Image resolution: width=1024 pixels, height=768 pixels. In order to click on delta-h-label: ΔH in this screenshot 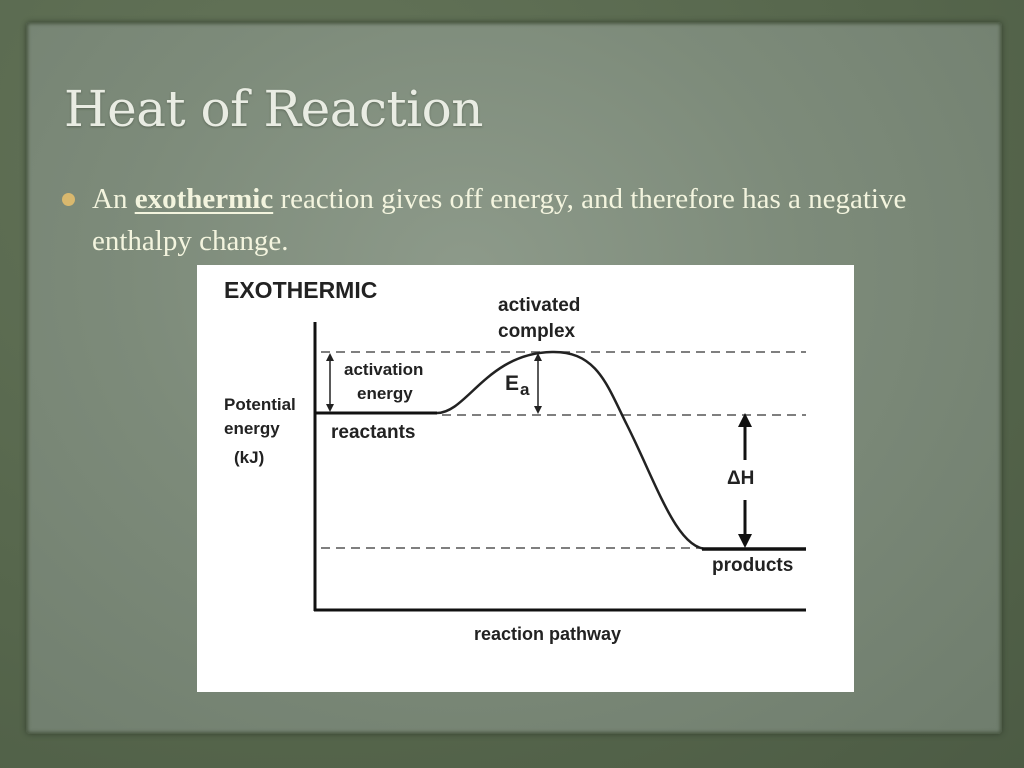, I will do `click(740, 478)`.